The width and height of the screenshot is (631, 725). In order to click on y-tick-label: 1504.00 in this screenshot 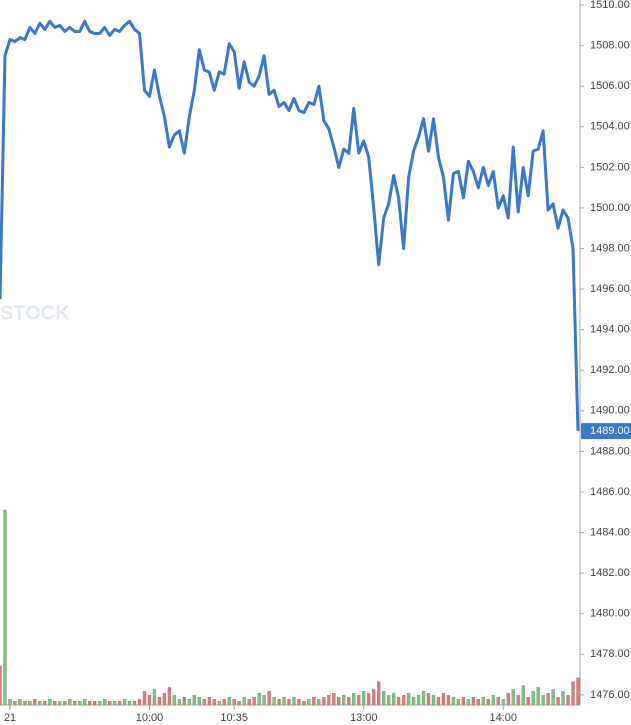, I will do `click(610, 127)`.